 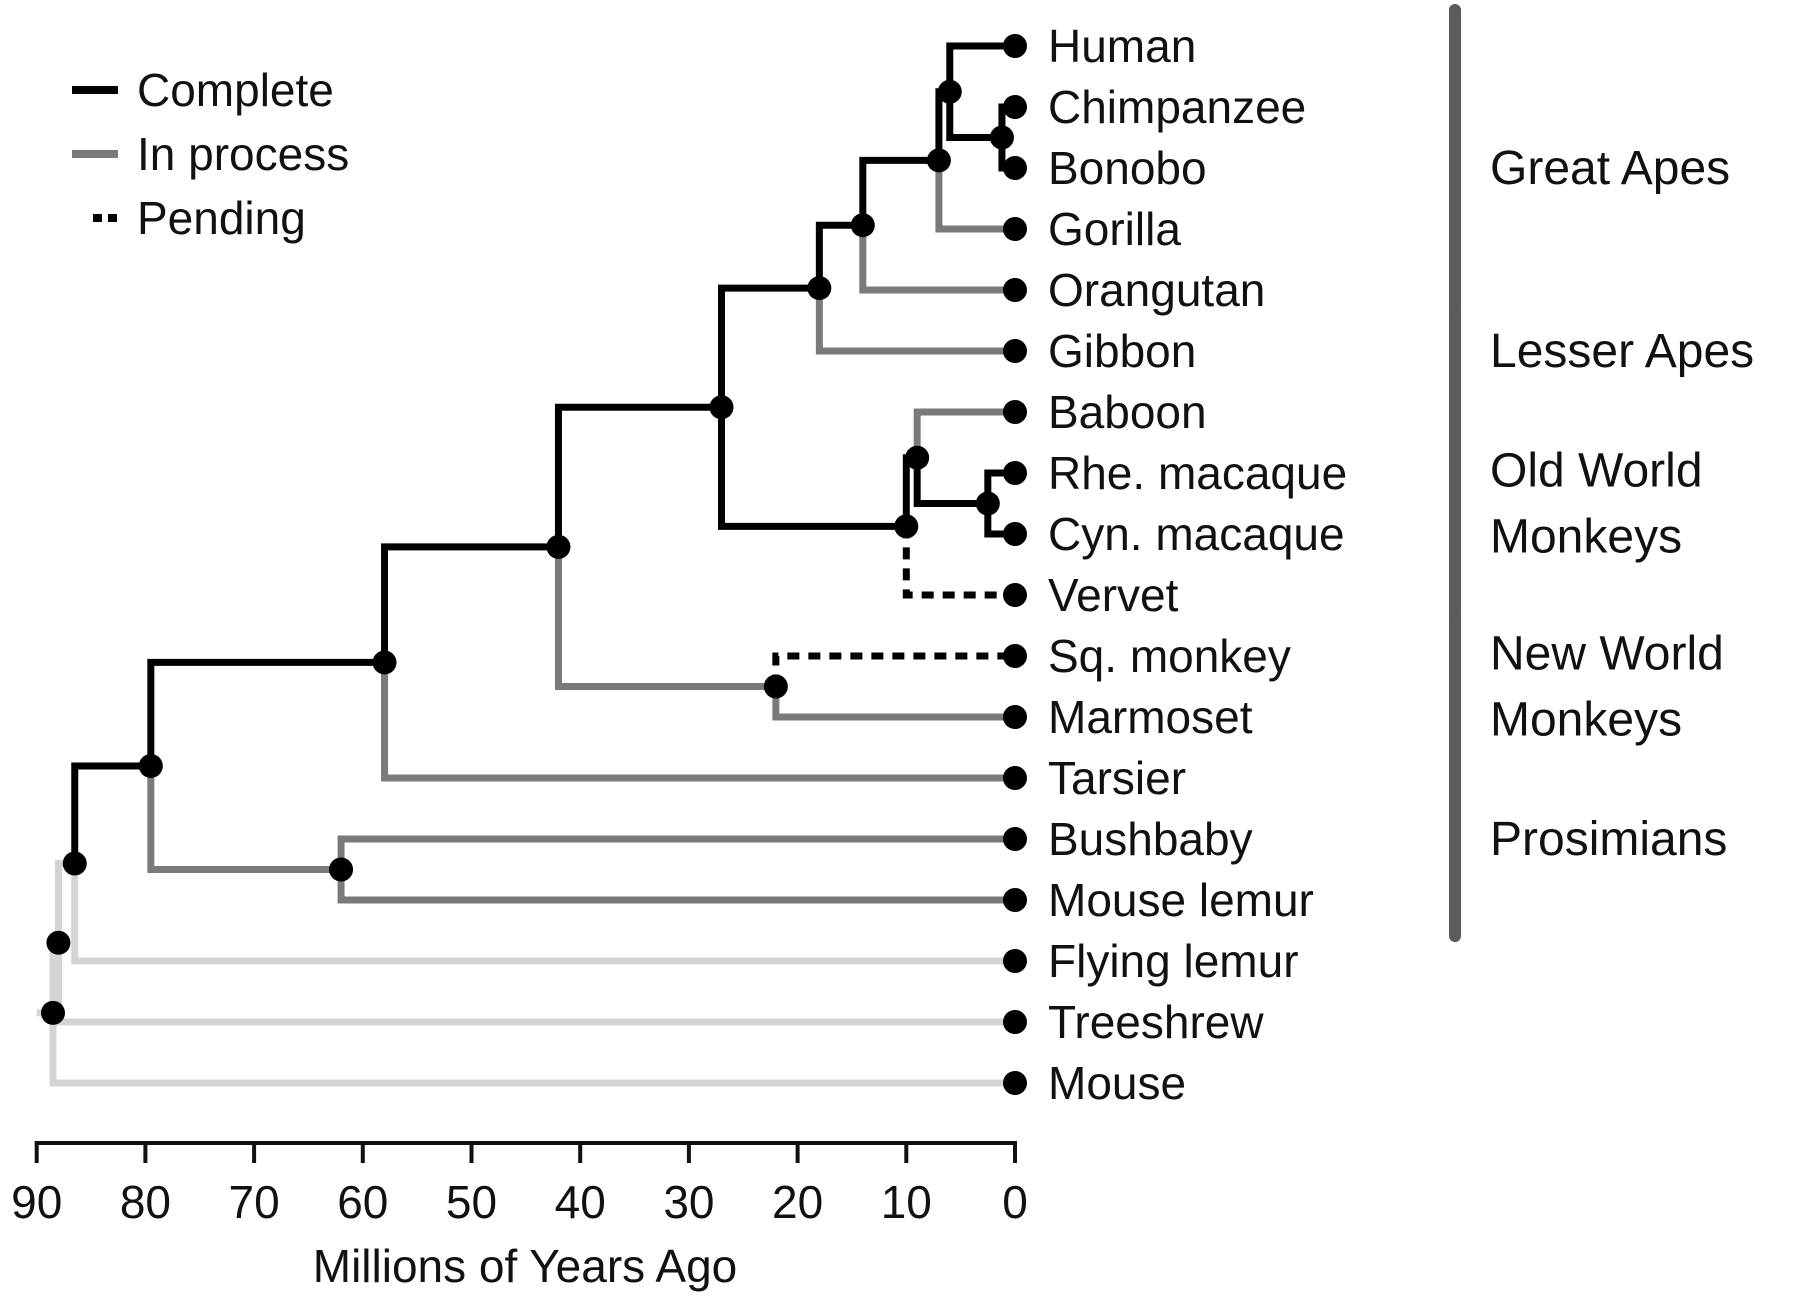 What do you see at coordinates (676, 886) in the screenshot?
I see `branch-mouselemur` at bounding box center [676, 886].